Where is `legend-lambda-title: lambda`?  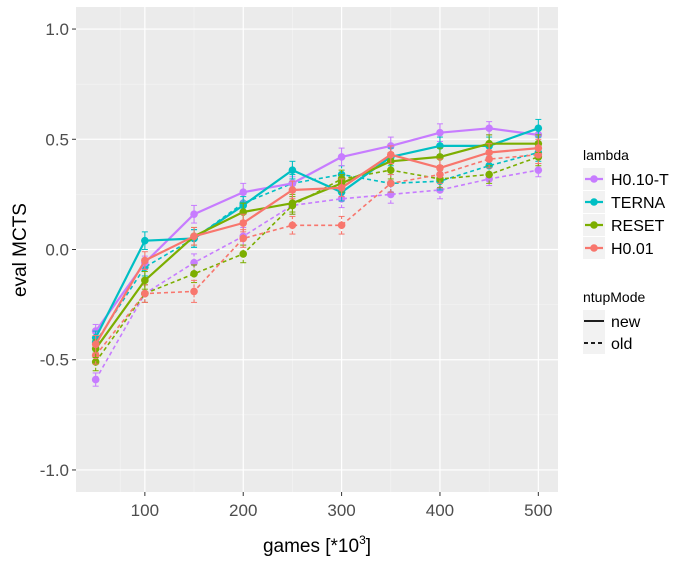 legend-lambda-title: lambda is located at coordinates (606, 155).